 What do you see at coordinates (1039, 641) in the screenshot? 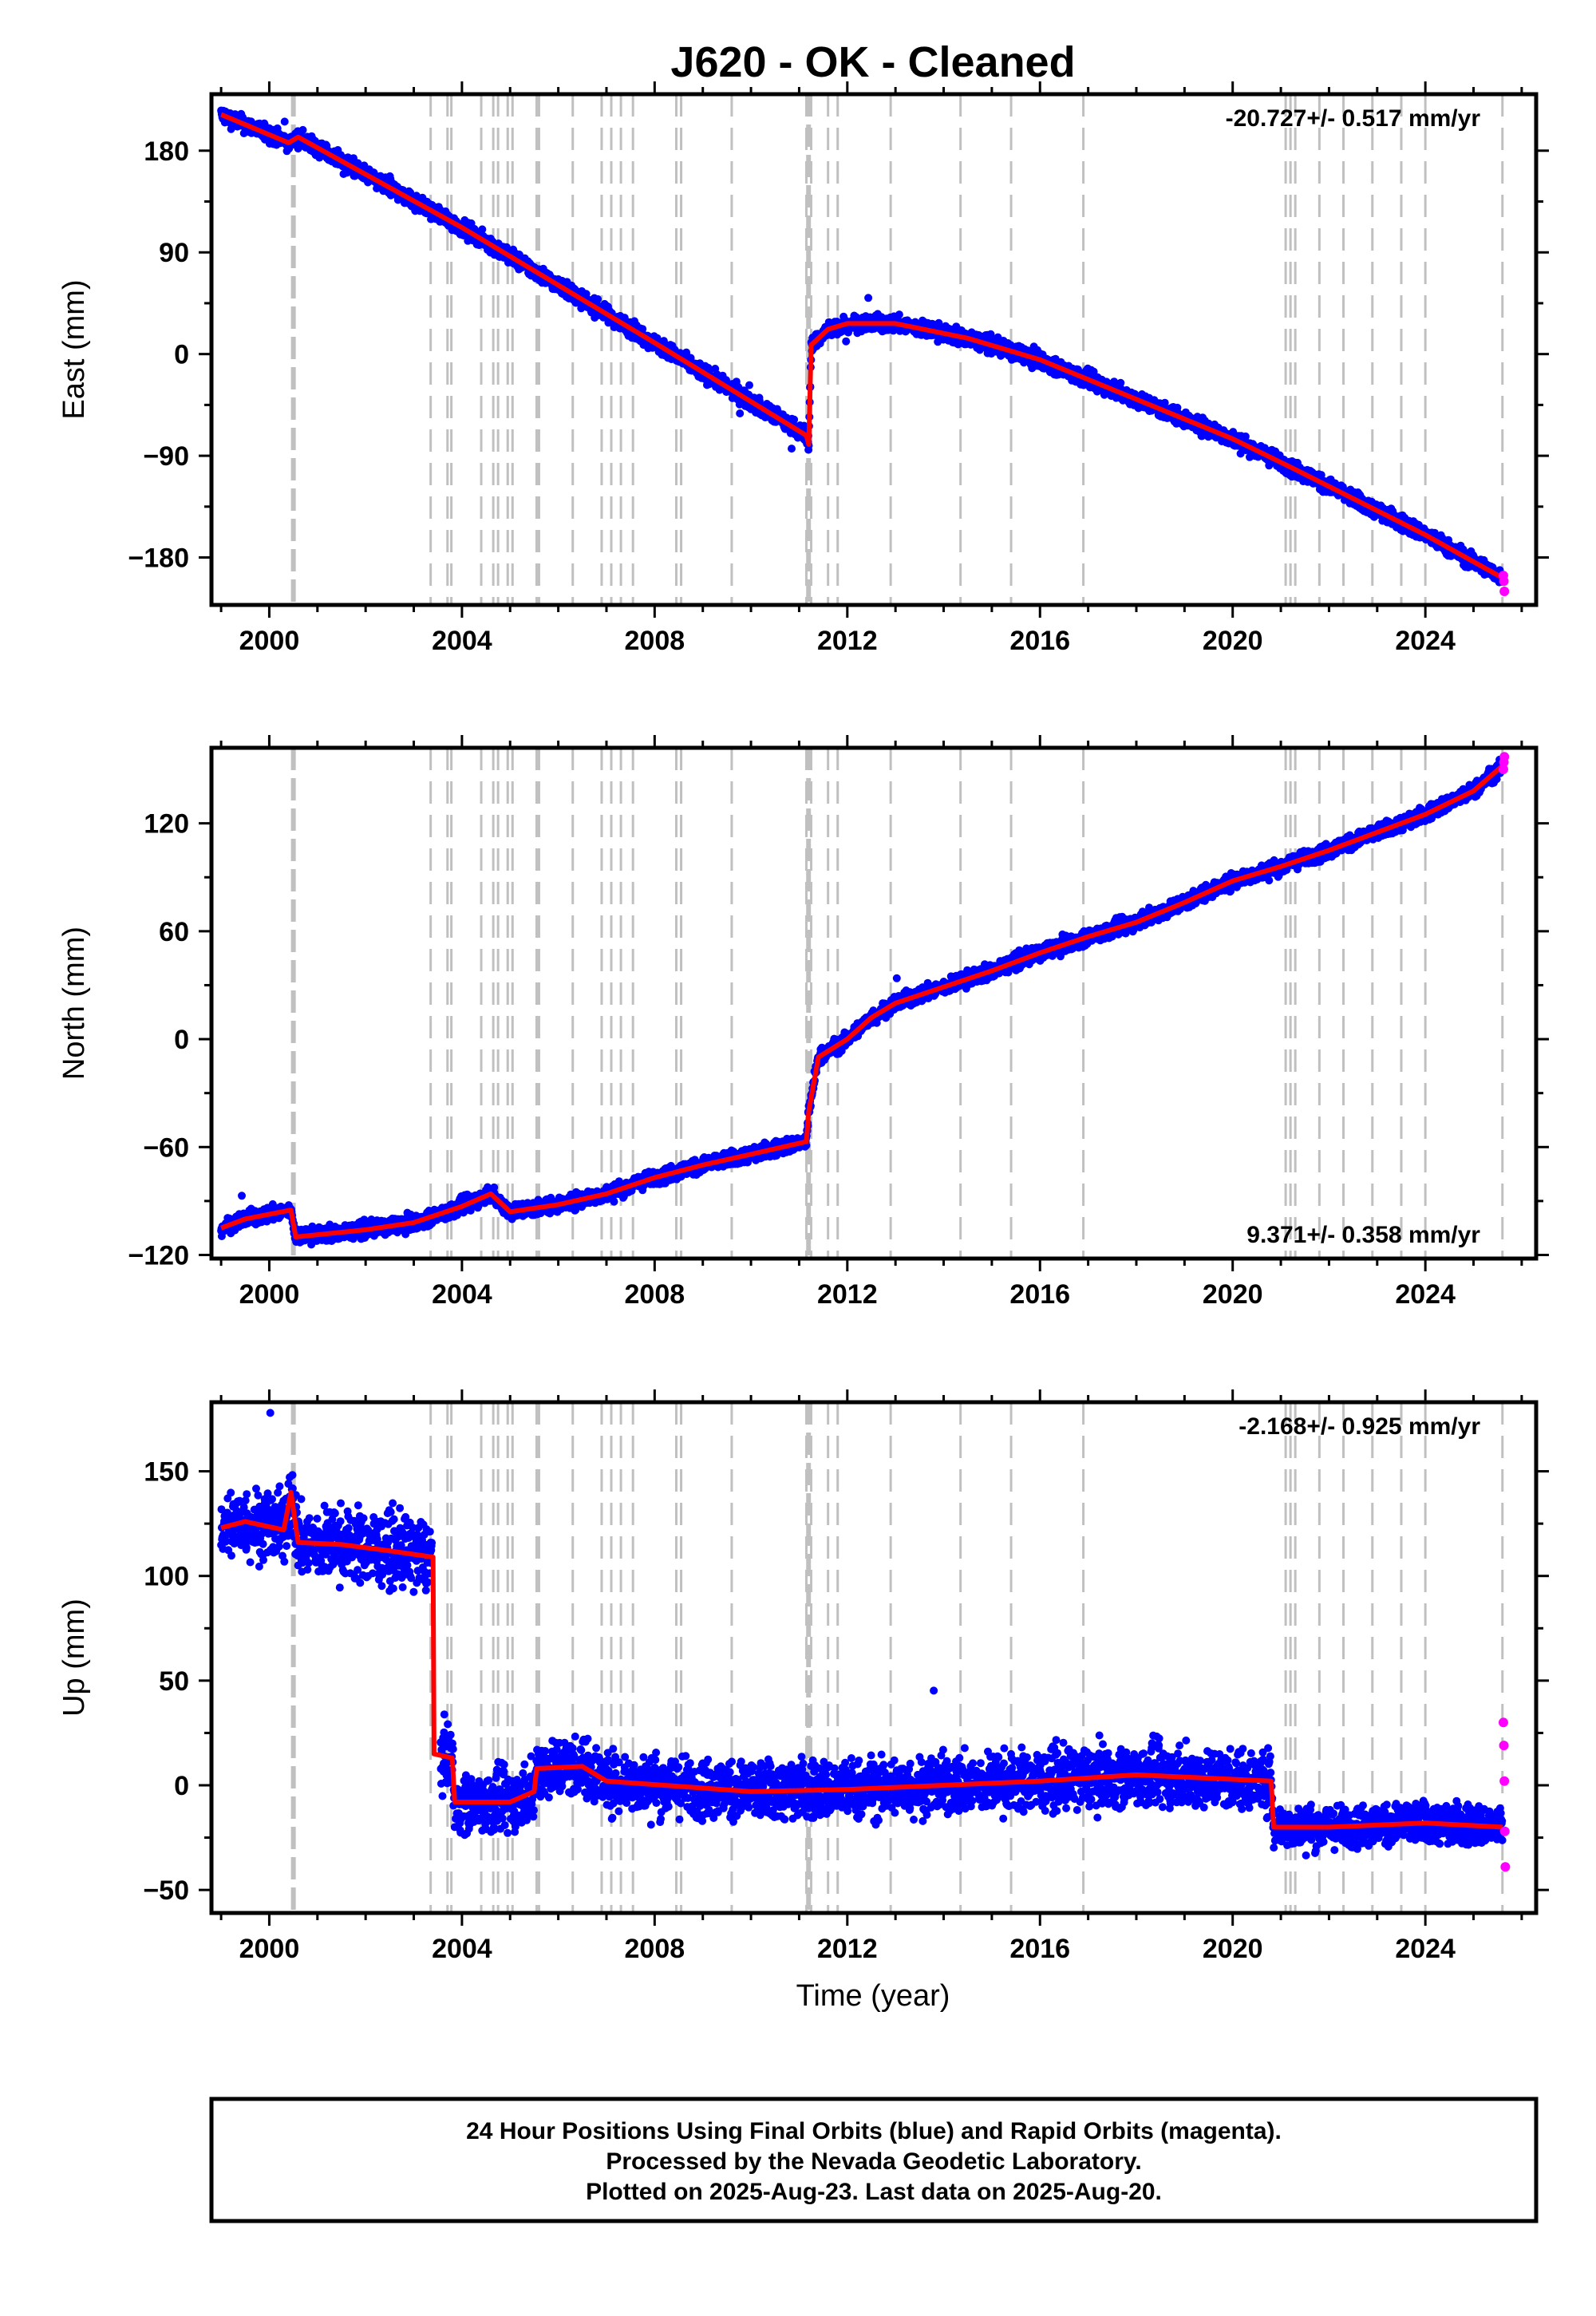
I see `east-x-tick-label: 2016` at bounding box center [1039, 641].